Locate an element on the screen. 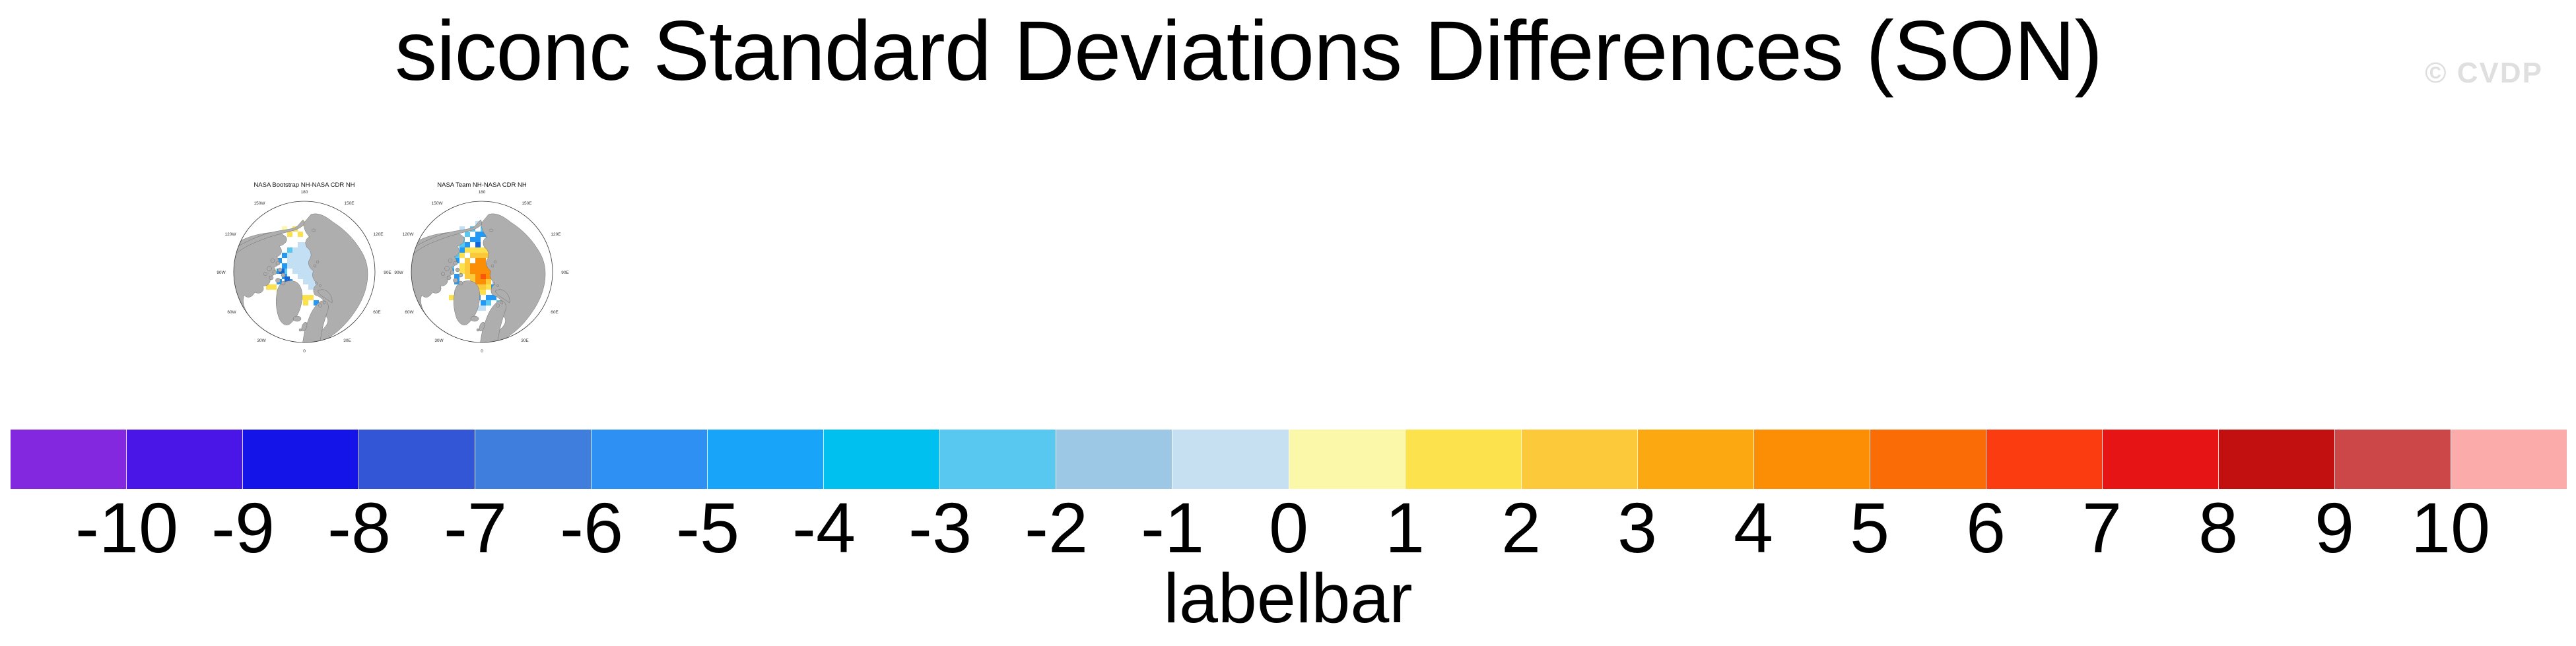  lon-label: 150W is located at coordinates (438, 203).